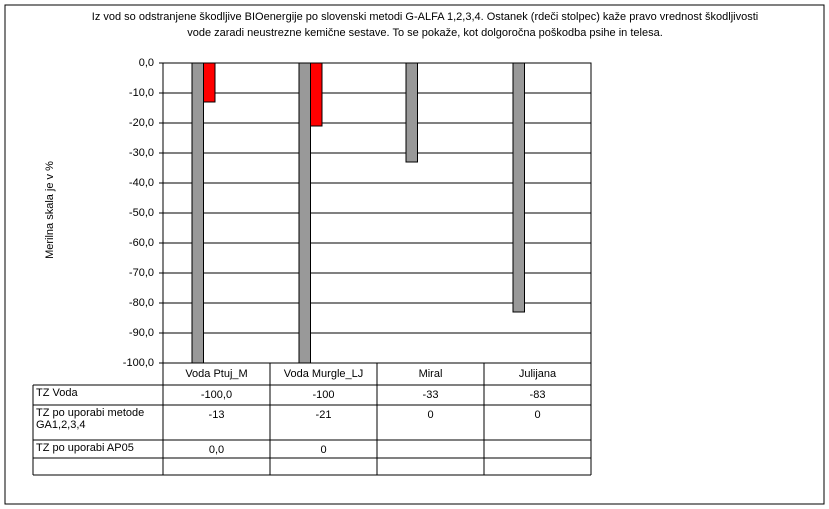  I want to click on data-label: -33, so click(431, 395).